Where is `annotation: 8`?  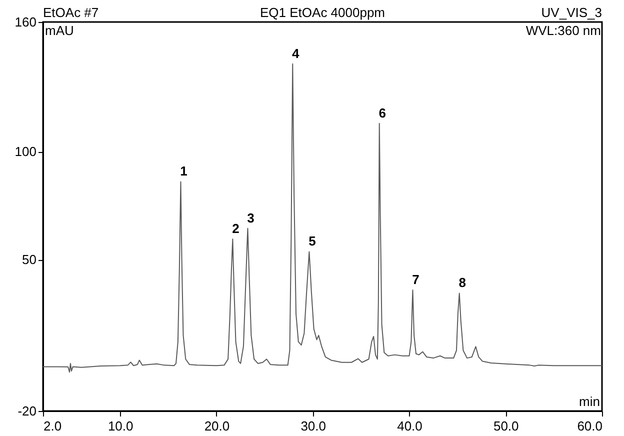
annotation: 8 is located at coordinates (462, 282).